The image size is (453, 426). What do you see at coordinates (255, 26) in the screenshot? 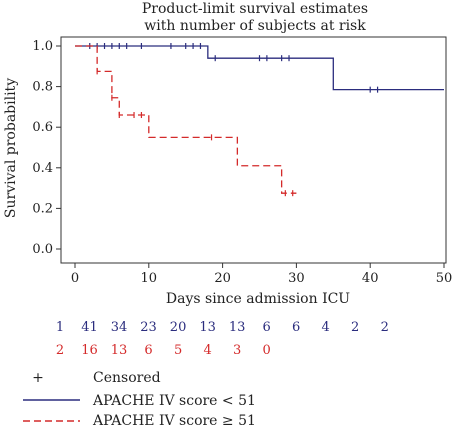
I see `chart-title-line-2: with number of subjects at risk` at bounding box center [255, 26].